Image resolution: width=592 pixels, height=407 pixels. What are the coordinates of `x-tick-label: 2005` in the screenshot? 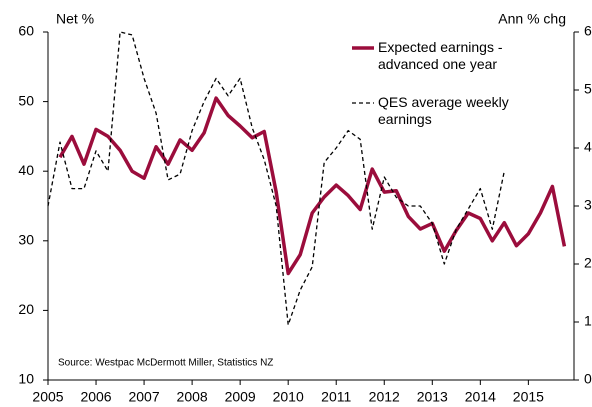 It's located at (47, 397).